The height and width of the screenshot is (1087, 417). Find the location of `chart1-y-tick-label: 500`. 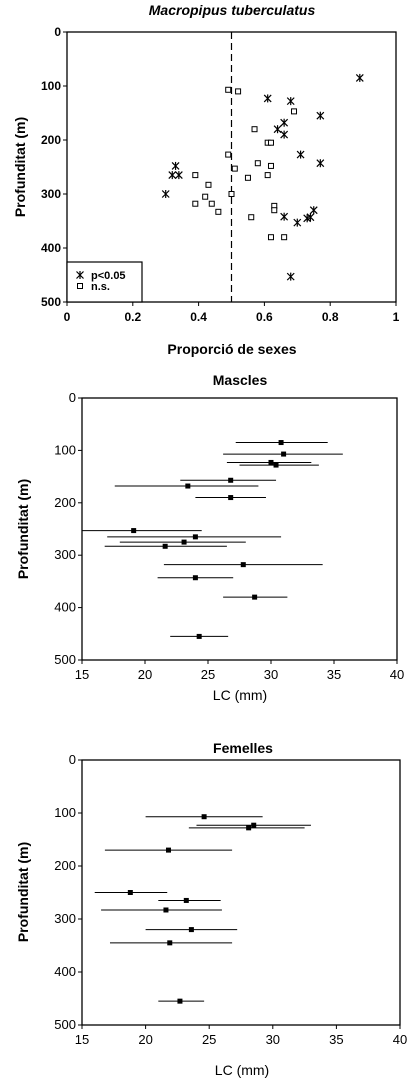

chart1-y-tick-label: 500 is located at coordinates (51, 302).